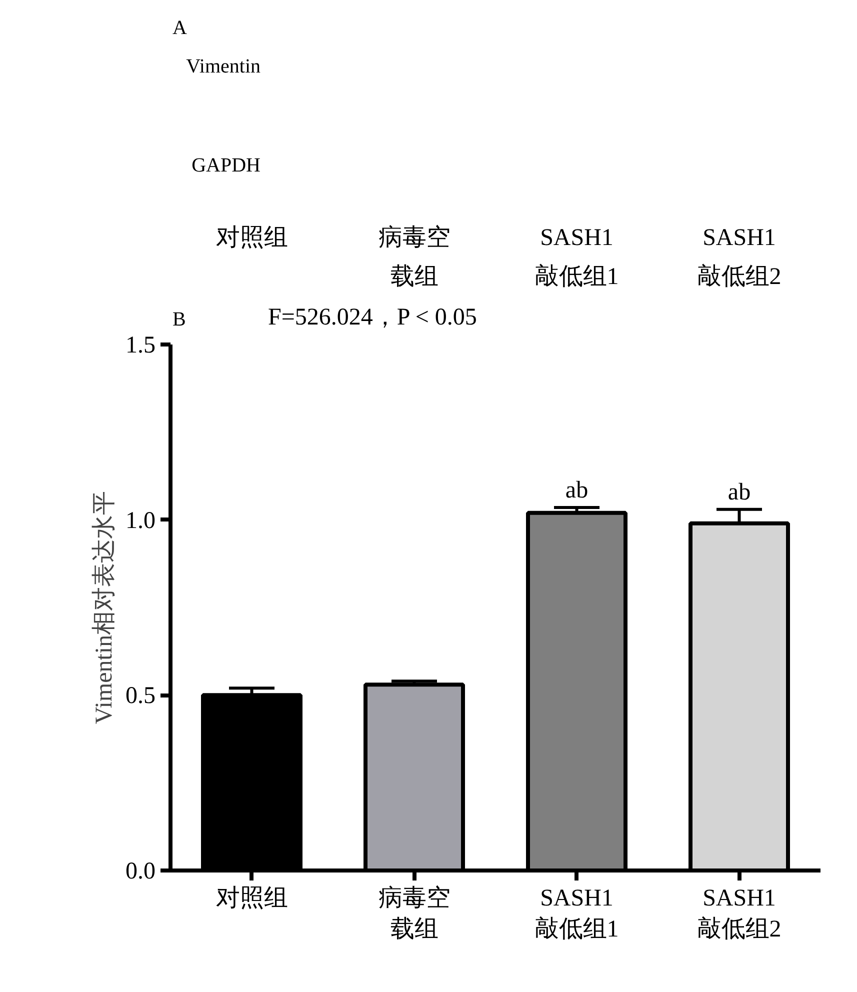  What do you see at coordinates (141, 871) in the screenshot?
I see `y-tick-label: 0.0` at bounding box center [141, 871].